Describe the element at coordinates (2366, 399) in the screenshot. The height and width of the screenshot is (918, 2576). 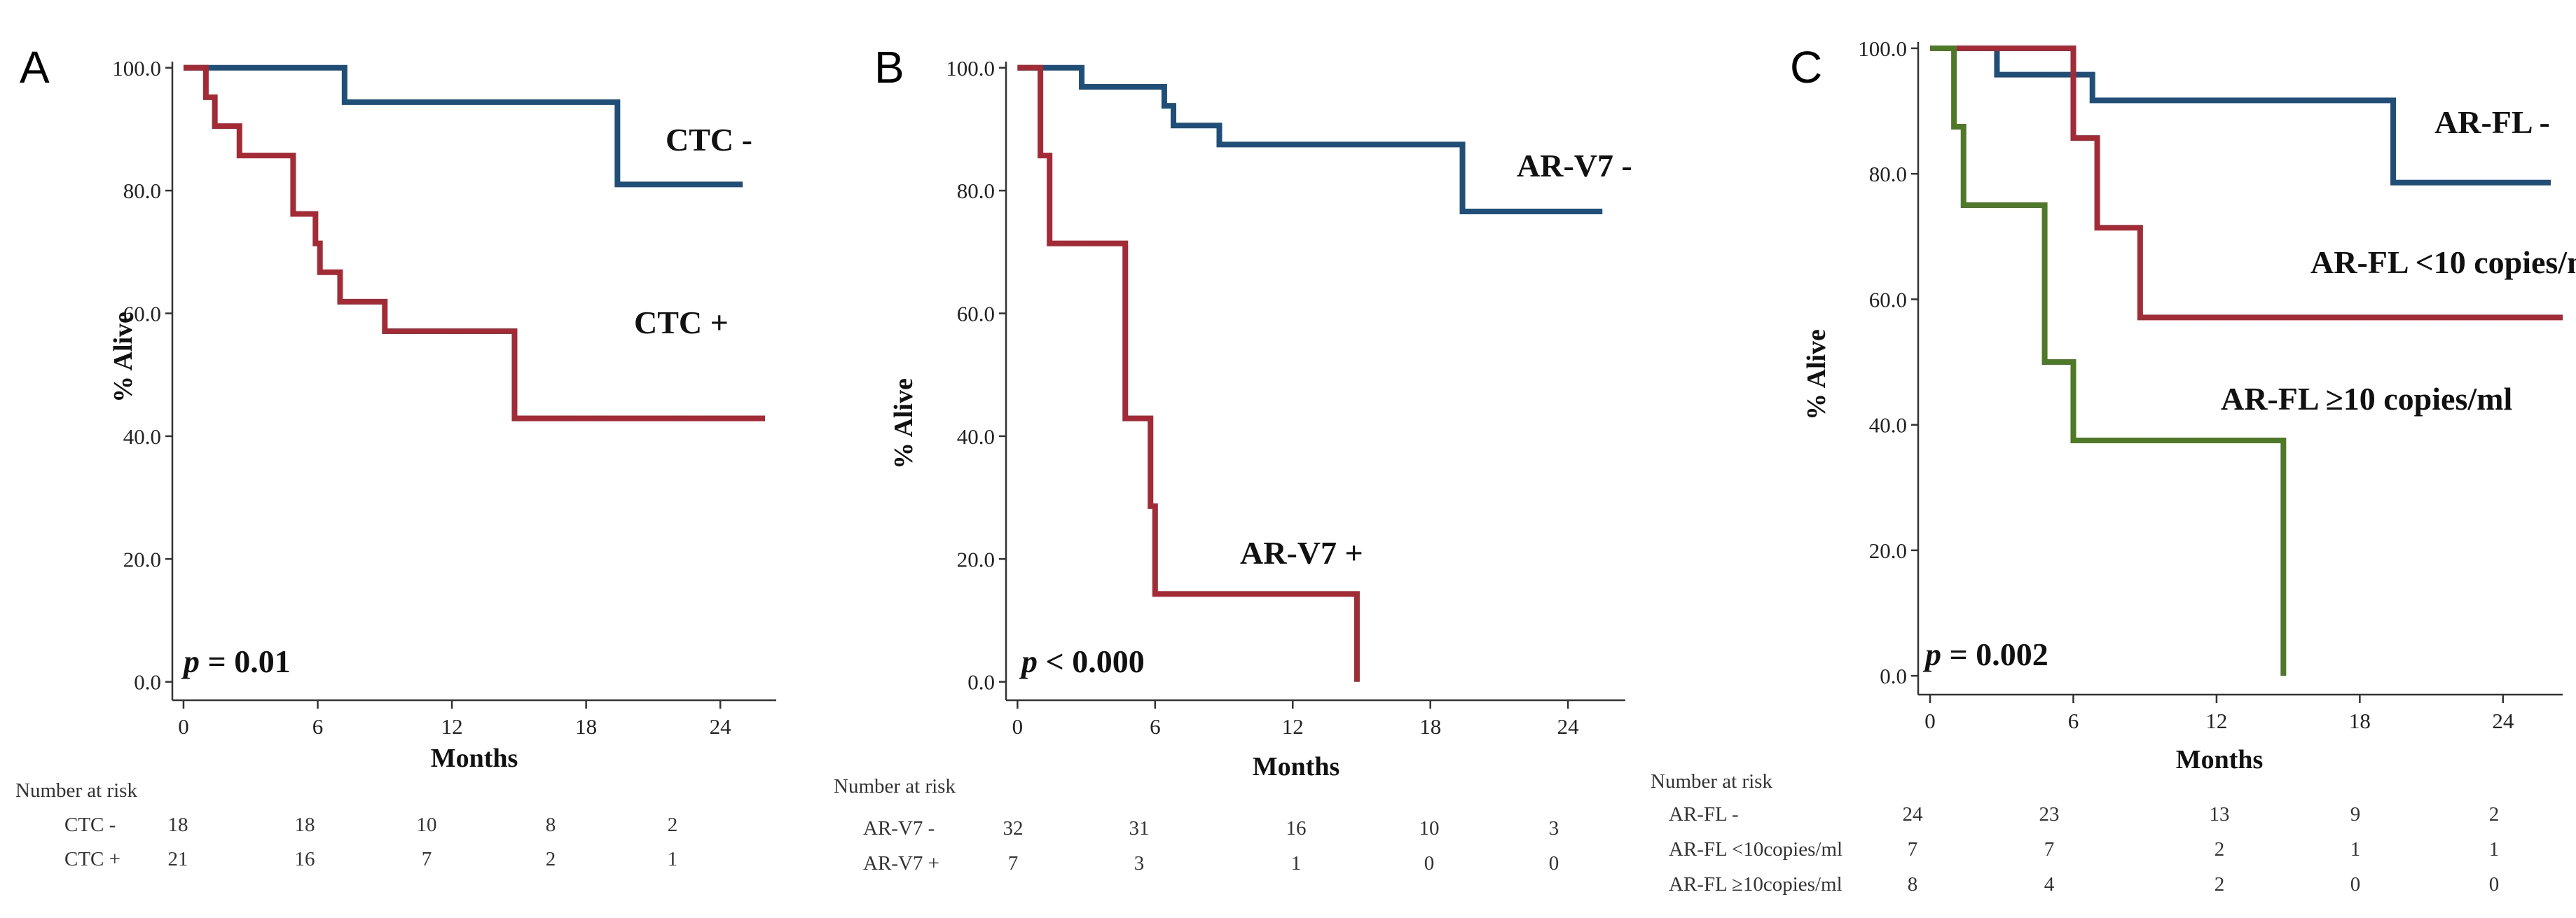
I see `series-label-arfl-high: AR-FL ≥10 copies/ml` at that location.